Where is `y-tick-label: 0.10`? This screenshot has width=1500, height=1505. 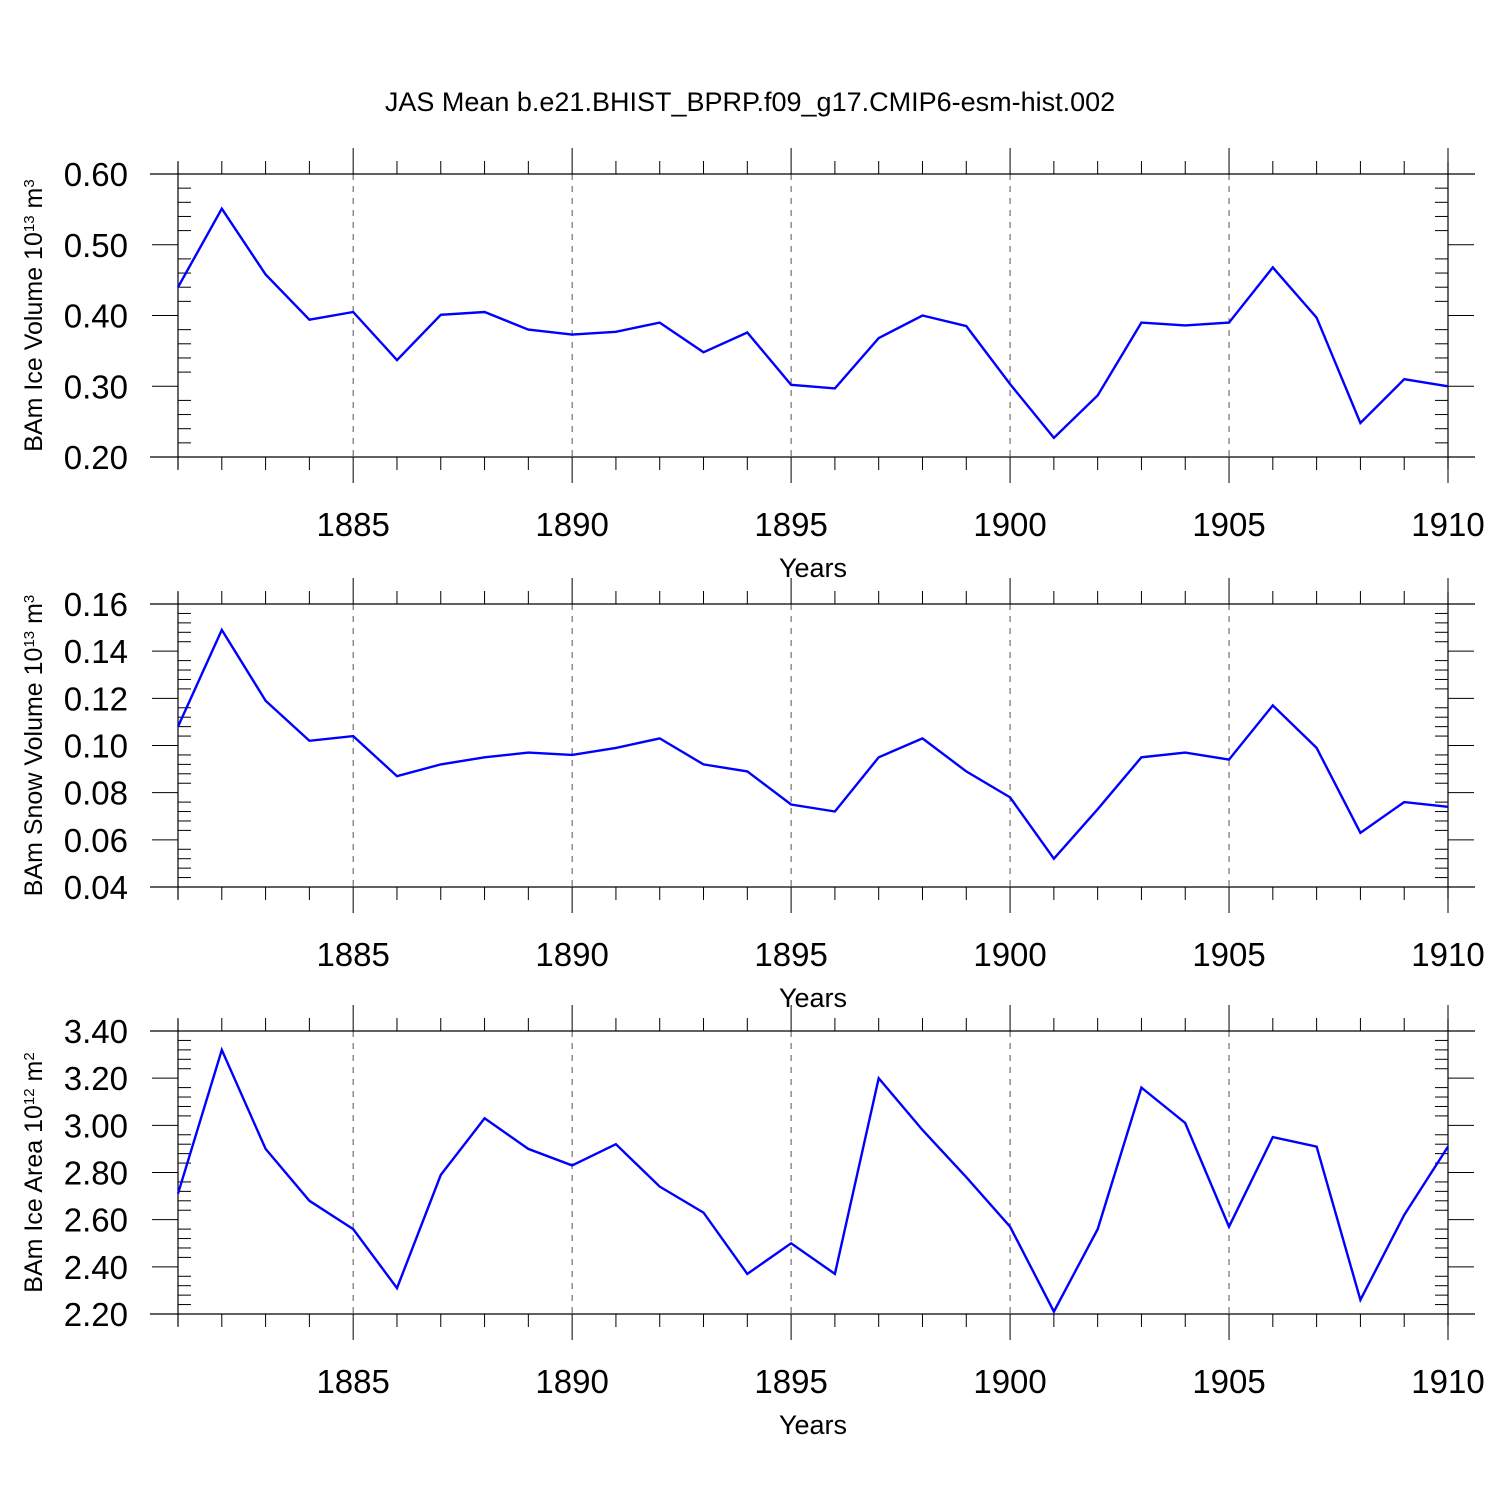
y-tick-label: 0.10 is located at coordinates (96, 746).